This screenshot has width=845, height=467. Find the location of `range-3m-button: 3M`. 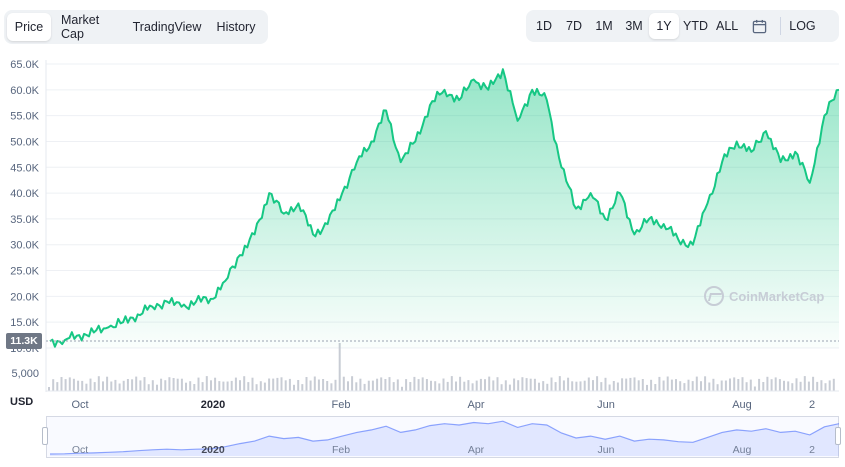

range-3m-button: 3M is located at coordinates (634, 26).